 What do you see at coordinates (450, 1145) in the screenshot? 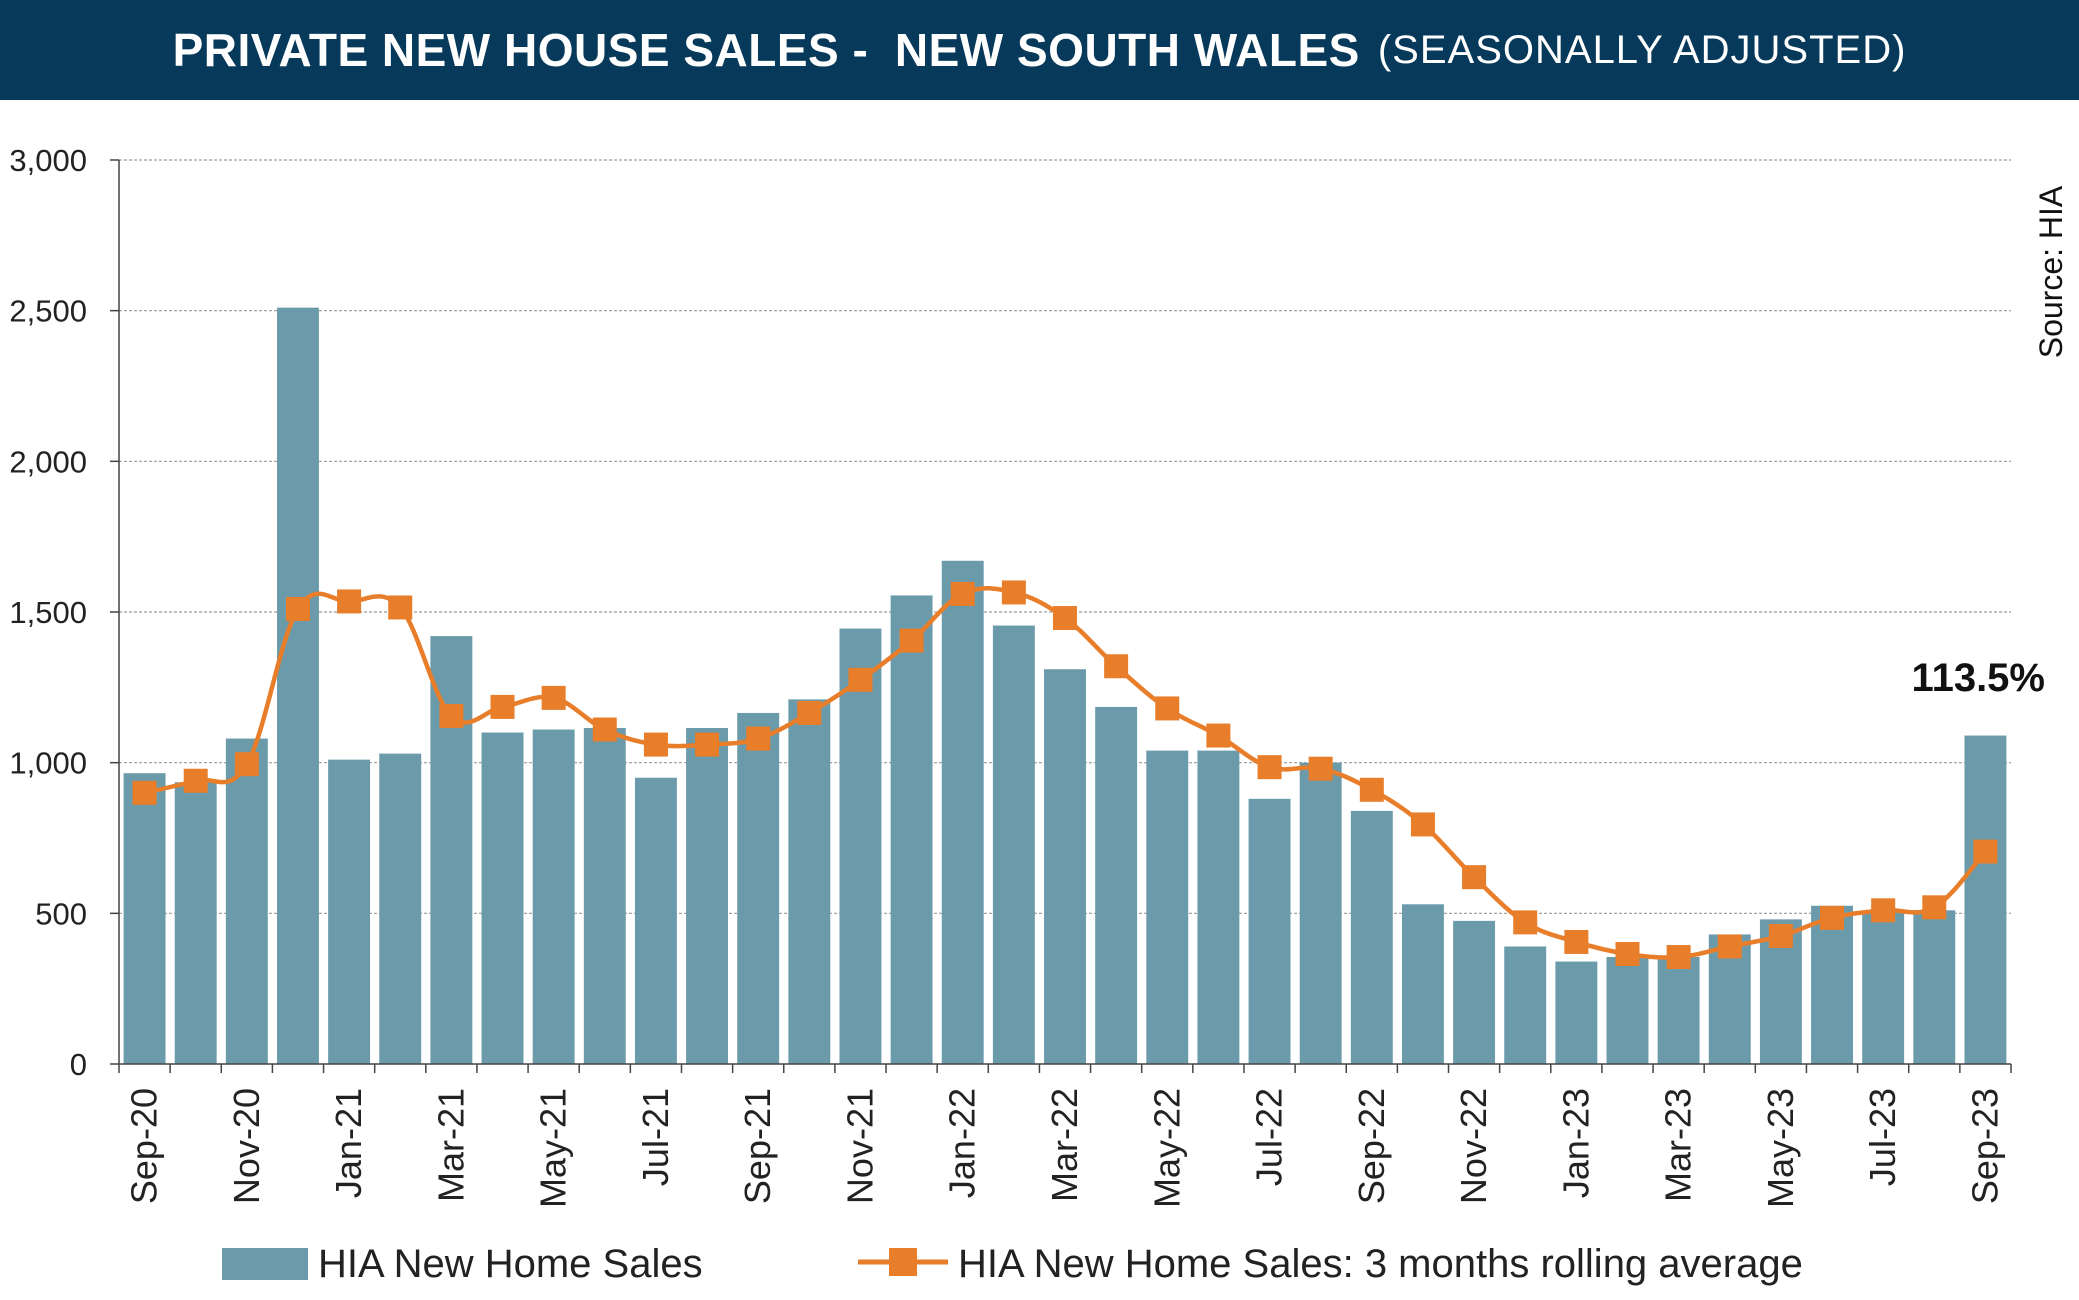
I see `x-tick-label: Mar-21` at bounding box center [450, 1145].